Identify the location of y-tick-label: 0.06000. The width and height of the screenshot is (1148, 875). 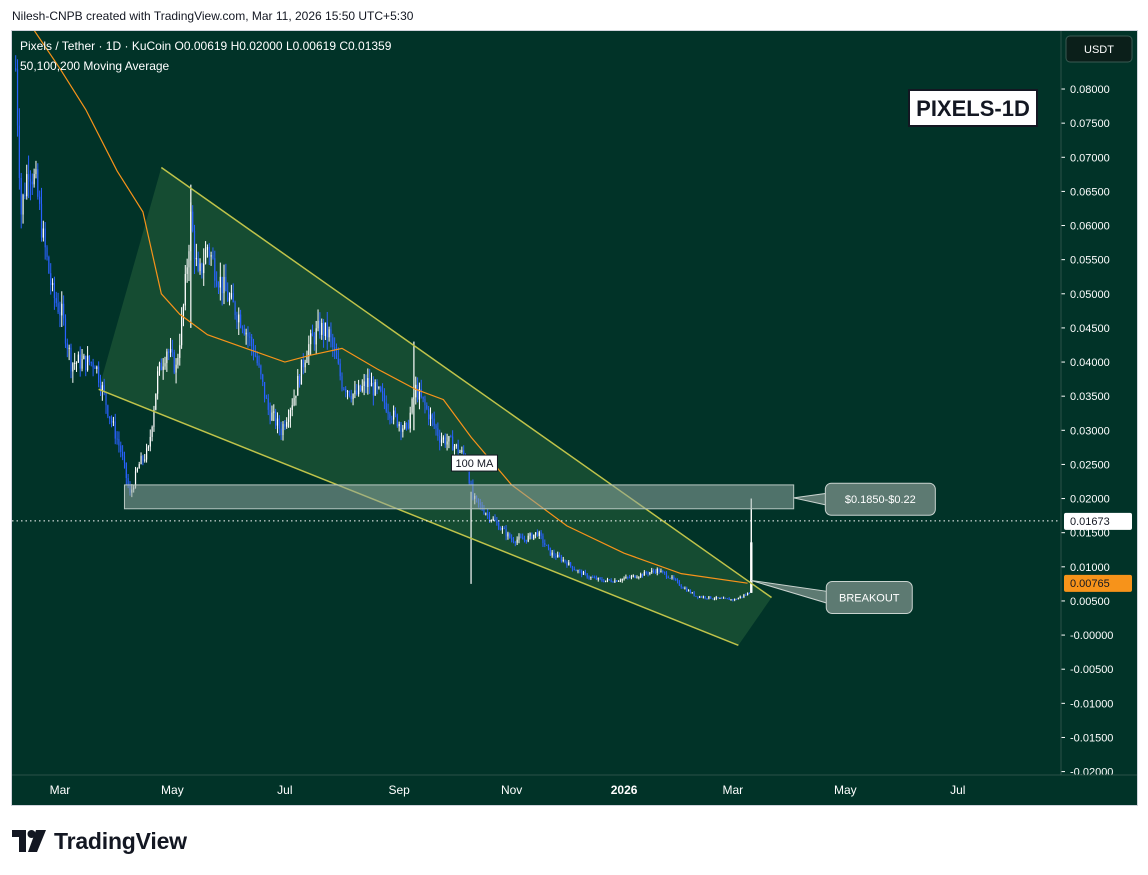
(1090, 227).